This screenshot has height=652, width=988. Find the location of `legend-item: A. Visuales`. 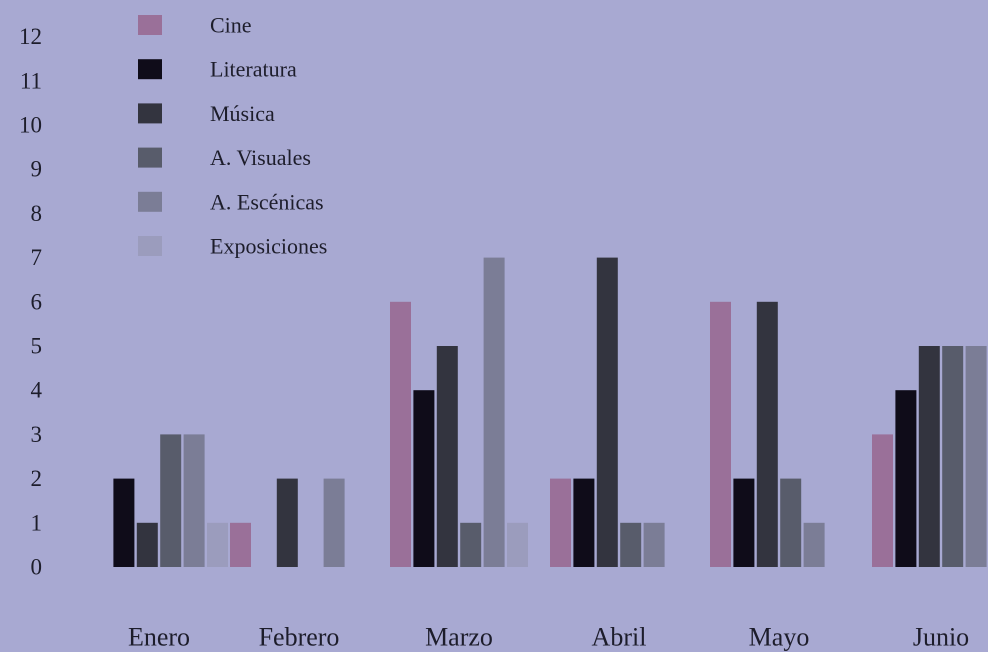

legend-item: A. Visuales is located at coordinates (224, 157).